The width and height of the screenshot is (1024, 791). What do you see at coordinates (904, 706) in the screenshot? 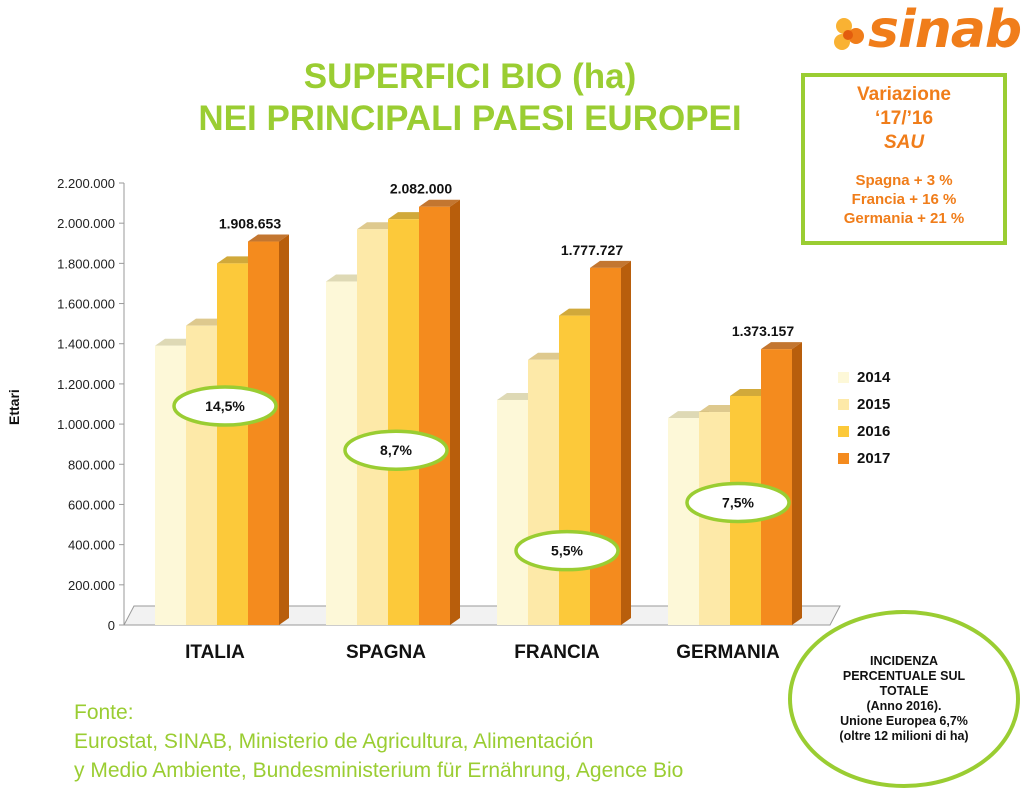
I see `incidenza-line-2: (Anno 2016).` at bounding box center [904, 706].